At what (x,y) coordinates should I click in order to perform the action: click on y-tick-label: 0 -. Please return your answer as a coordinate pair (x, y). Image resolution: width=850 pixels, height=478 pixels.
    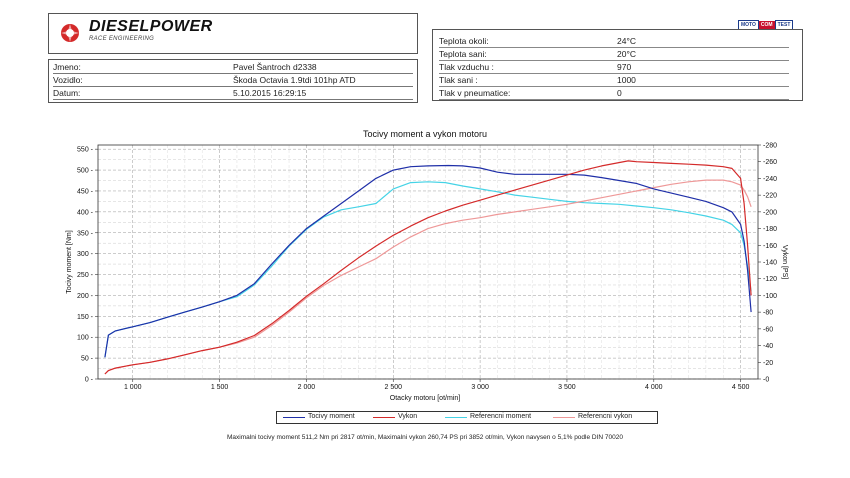
    Looking at the image, I should click on (89, 380).